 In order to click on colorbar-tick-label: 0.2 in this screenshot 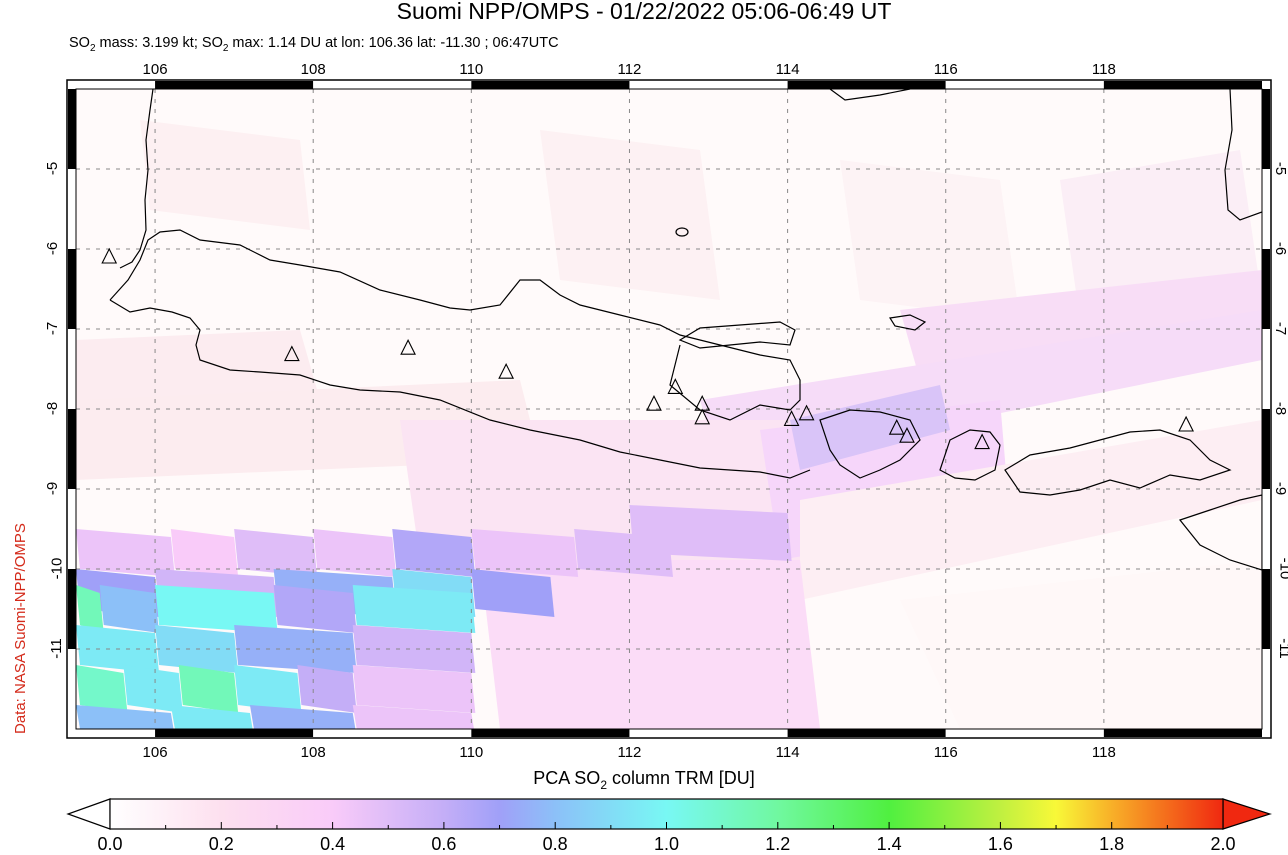, I will do `click(221, 844)`.